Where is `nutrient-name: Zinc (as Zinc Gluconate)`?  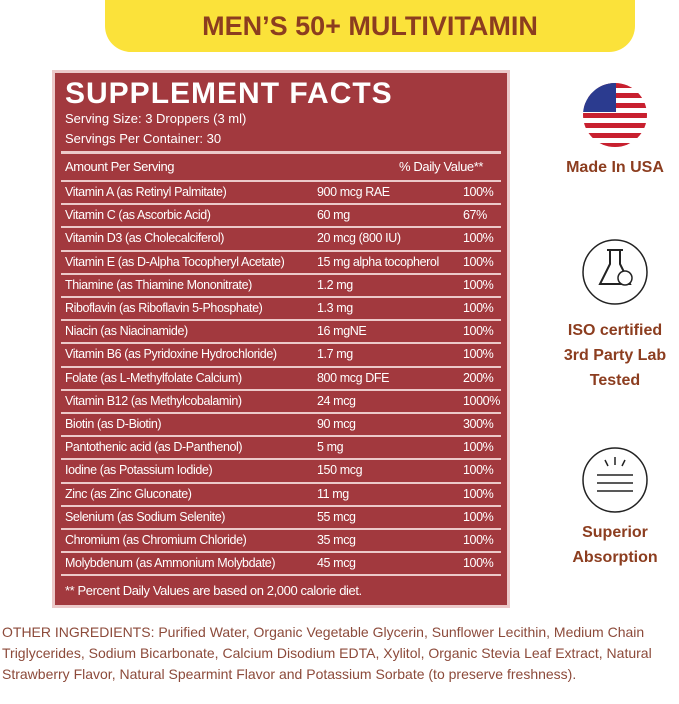
nutrient-name: Zinc (as Zinc Gluconate) is located at coordinates (128, 493).